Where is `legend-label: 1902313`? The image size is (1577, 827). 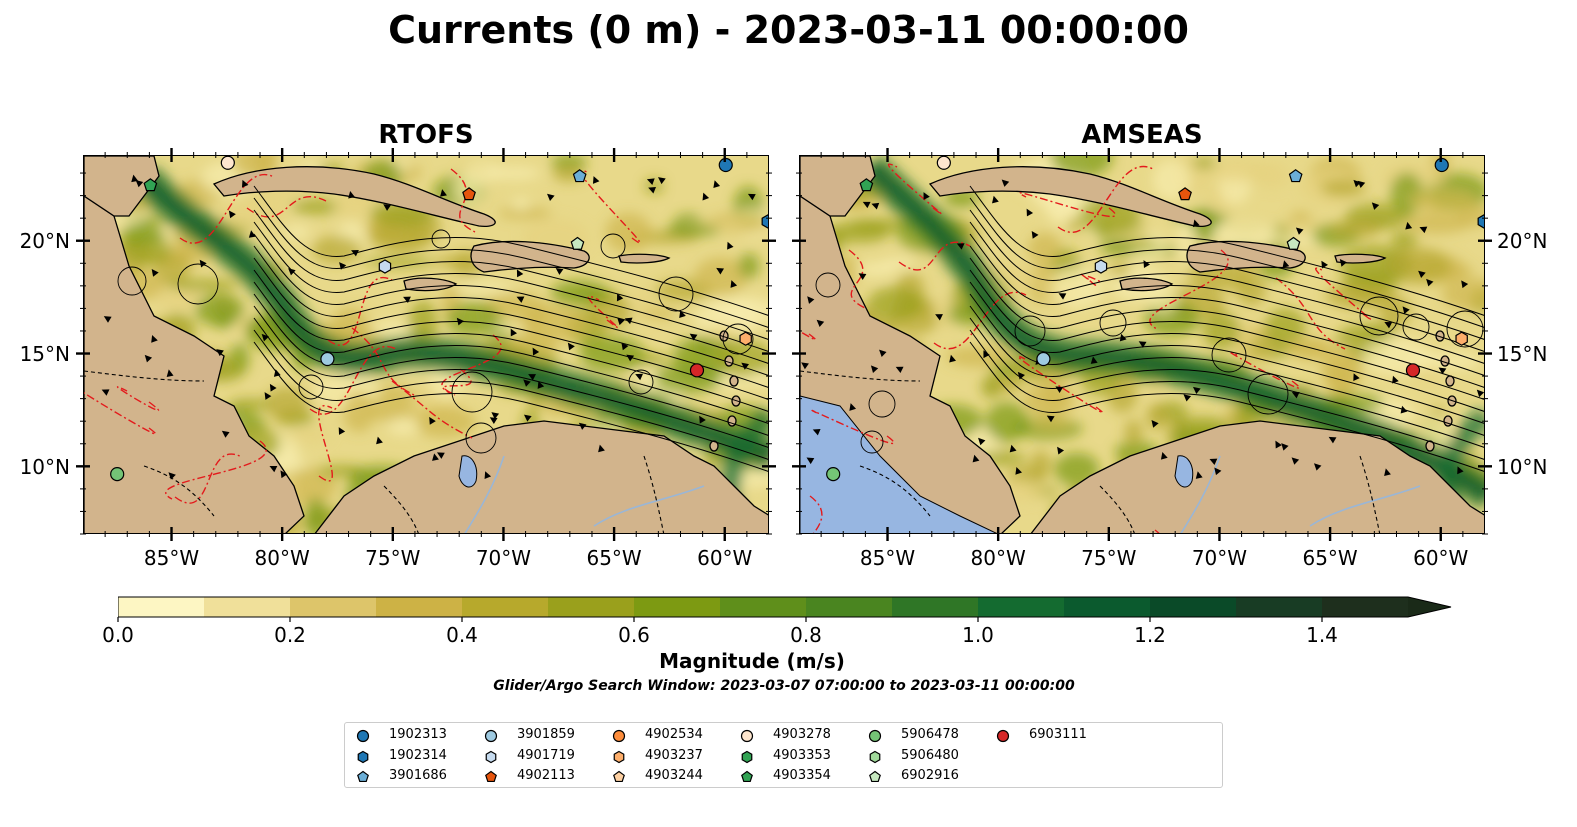
legend-label: 1902313 is located at coordinates (418, 734).